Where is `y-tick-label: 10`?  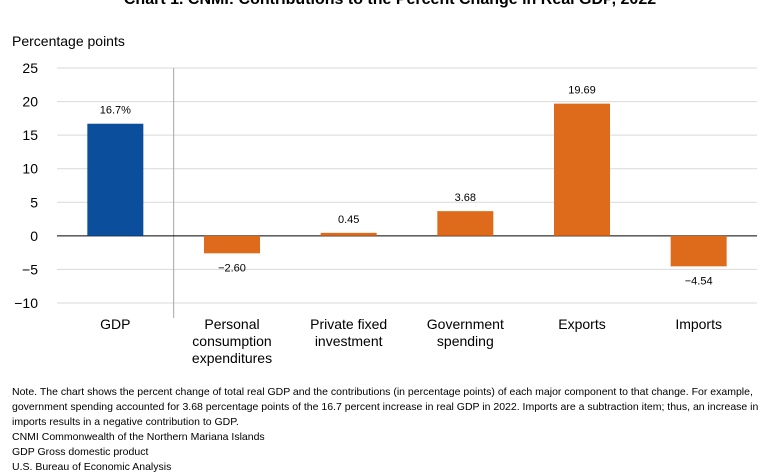 y-tick-label: 10 is located at coordinates (30, 169).